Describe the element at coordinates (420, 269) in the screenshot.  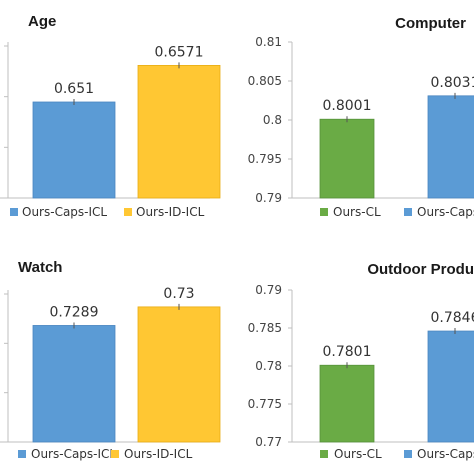
I see `chart-title: Outdoor Produ` at that location.